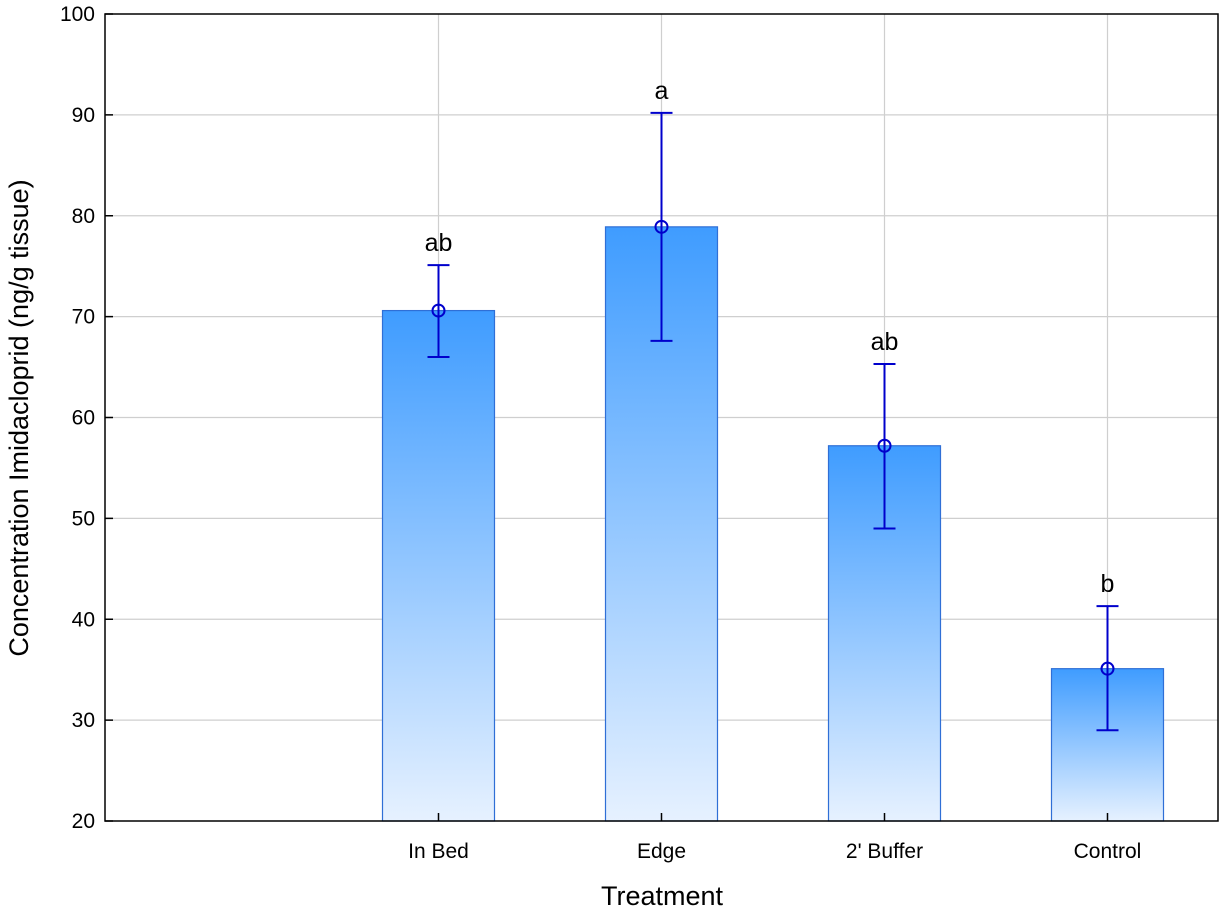  I want to click on y-axis-title: Concentration Imidacloprid (ng/g tissue), so click(19, 417).